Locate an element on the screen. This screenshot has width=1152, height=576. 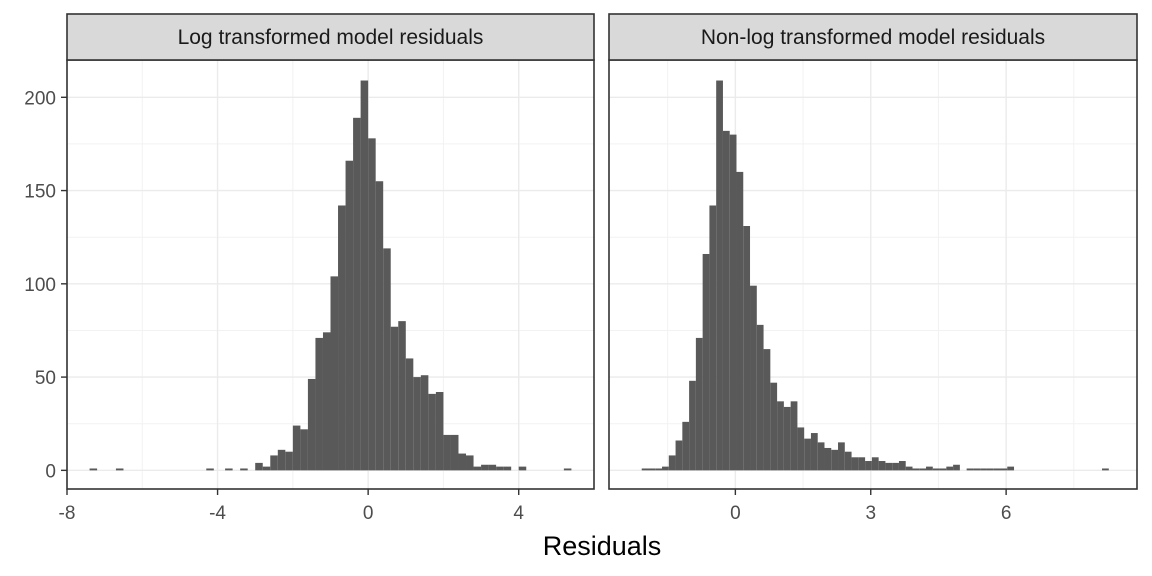
y-tick-label: 100 is located at coordinates (40, 285).